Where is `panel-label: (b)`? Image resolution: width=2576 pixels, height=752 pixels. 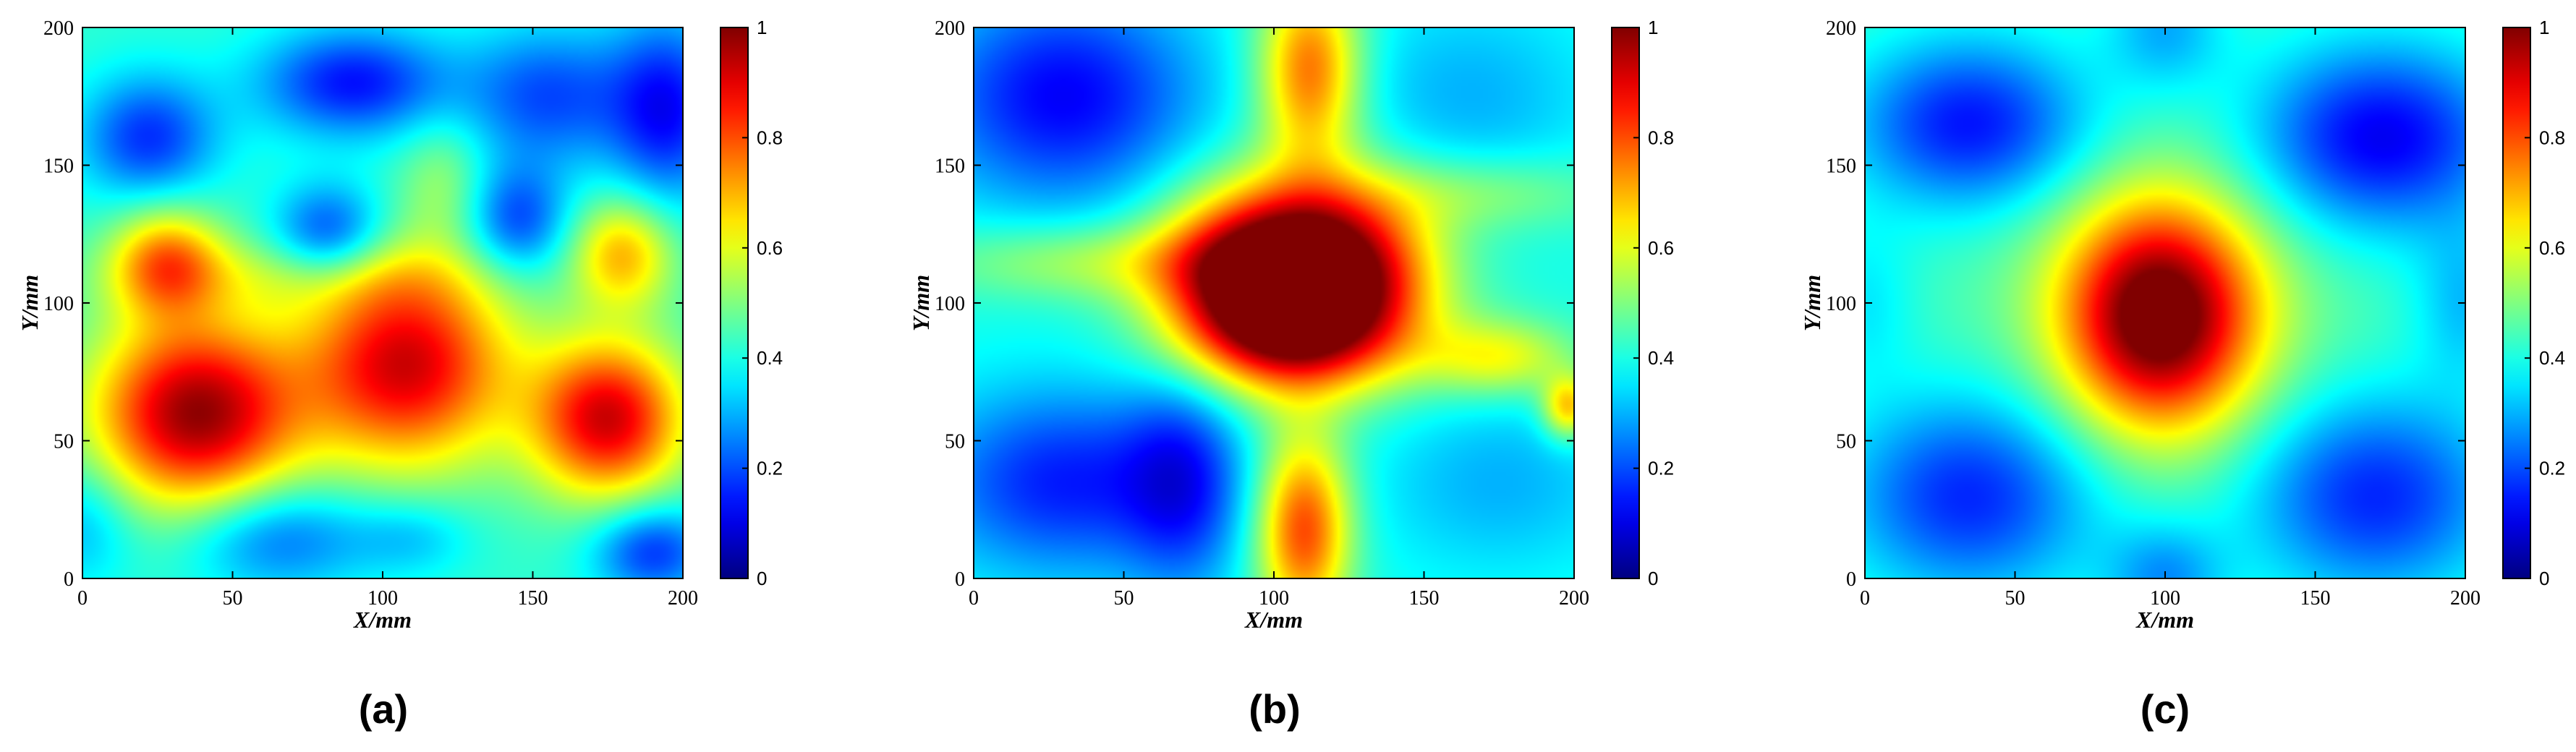
panel-label: (b) is located at coordinates (1275, 709).